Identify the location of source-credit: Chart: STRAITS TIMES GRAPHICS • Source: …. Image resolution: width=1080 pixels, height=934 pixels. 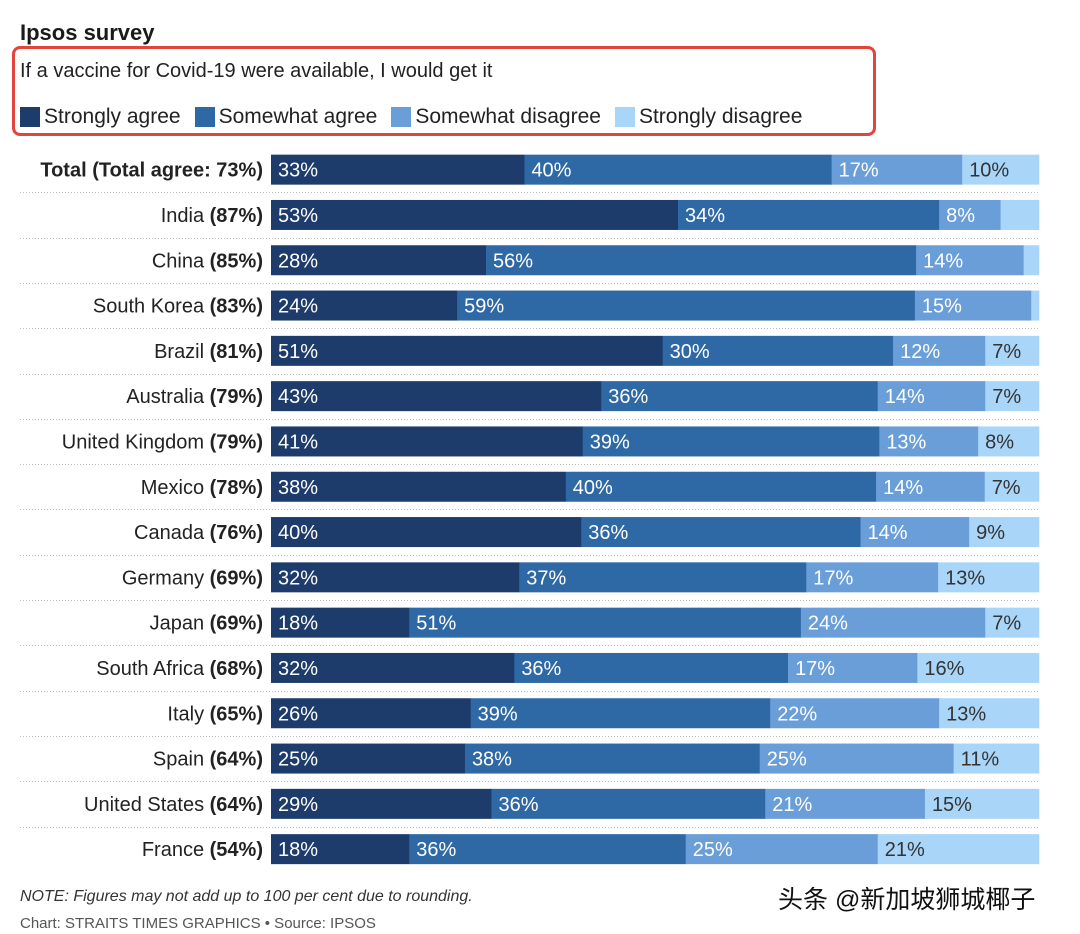
(198, 923).